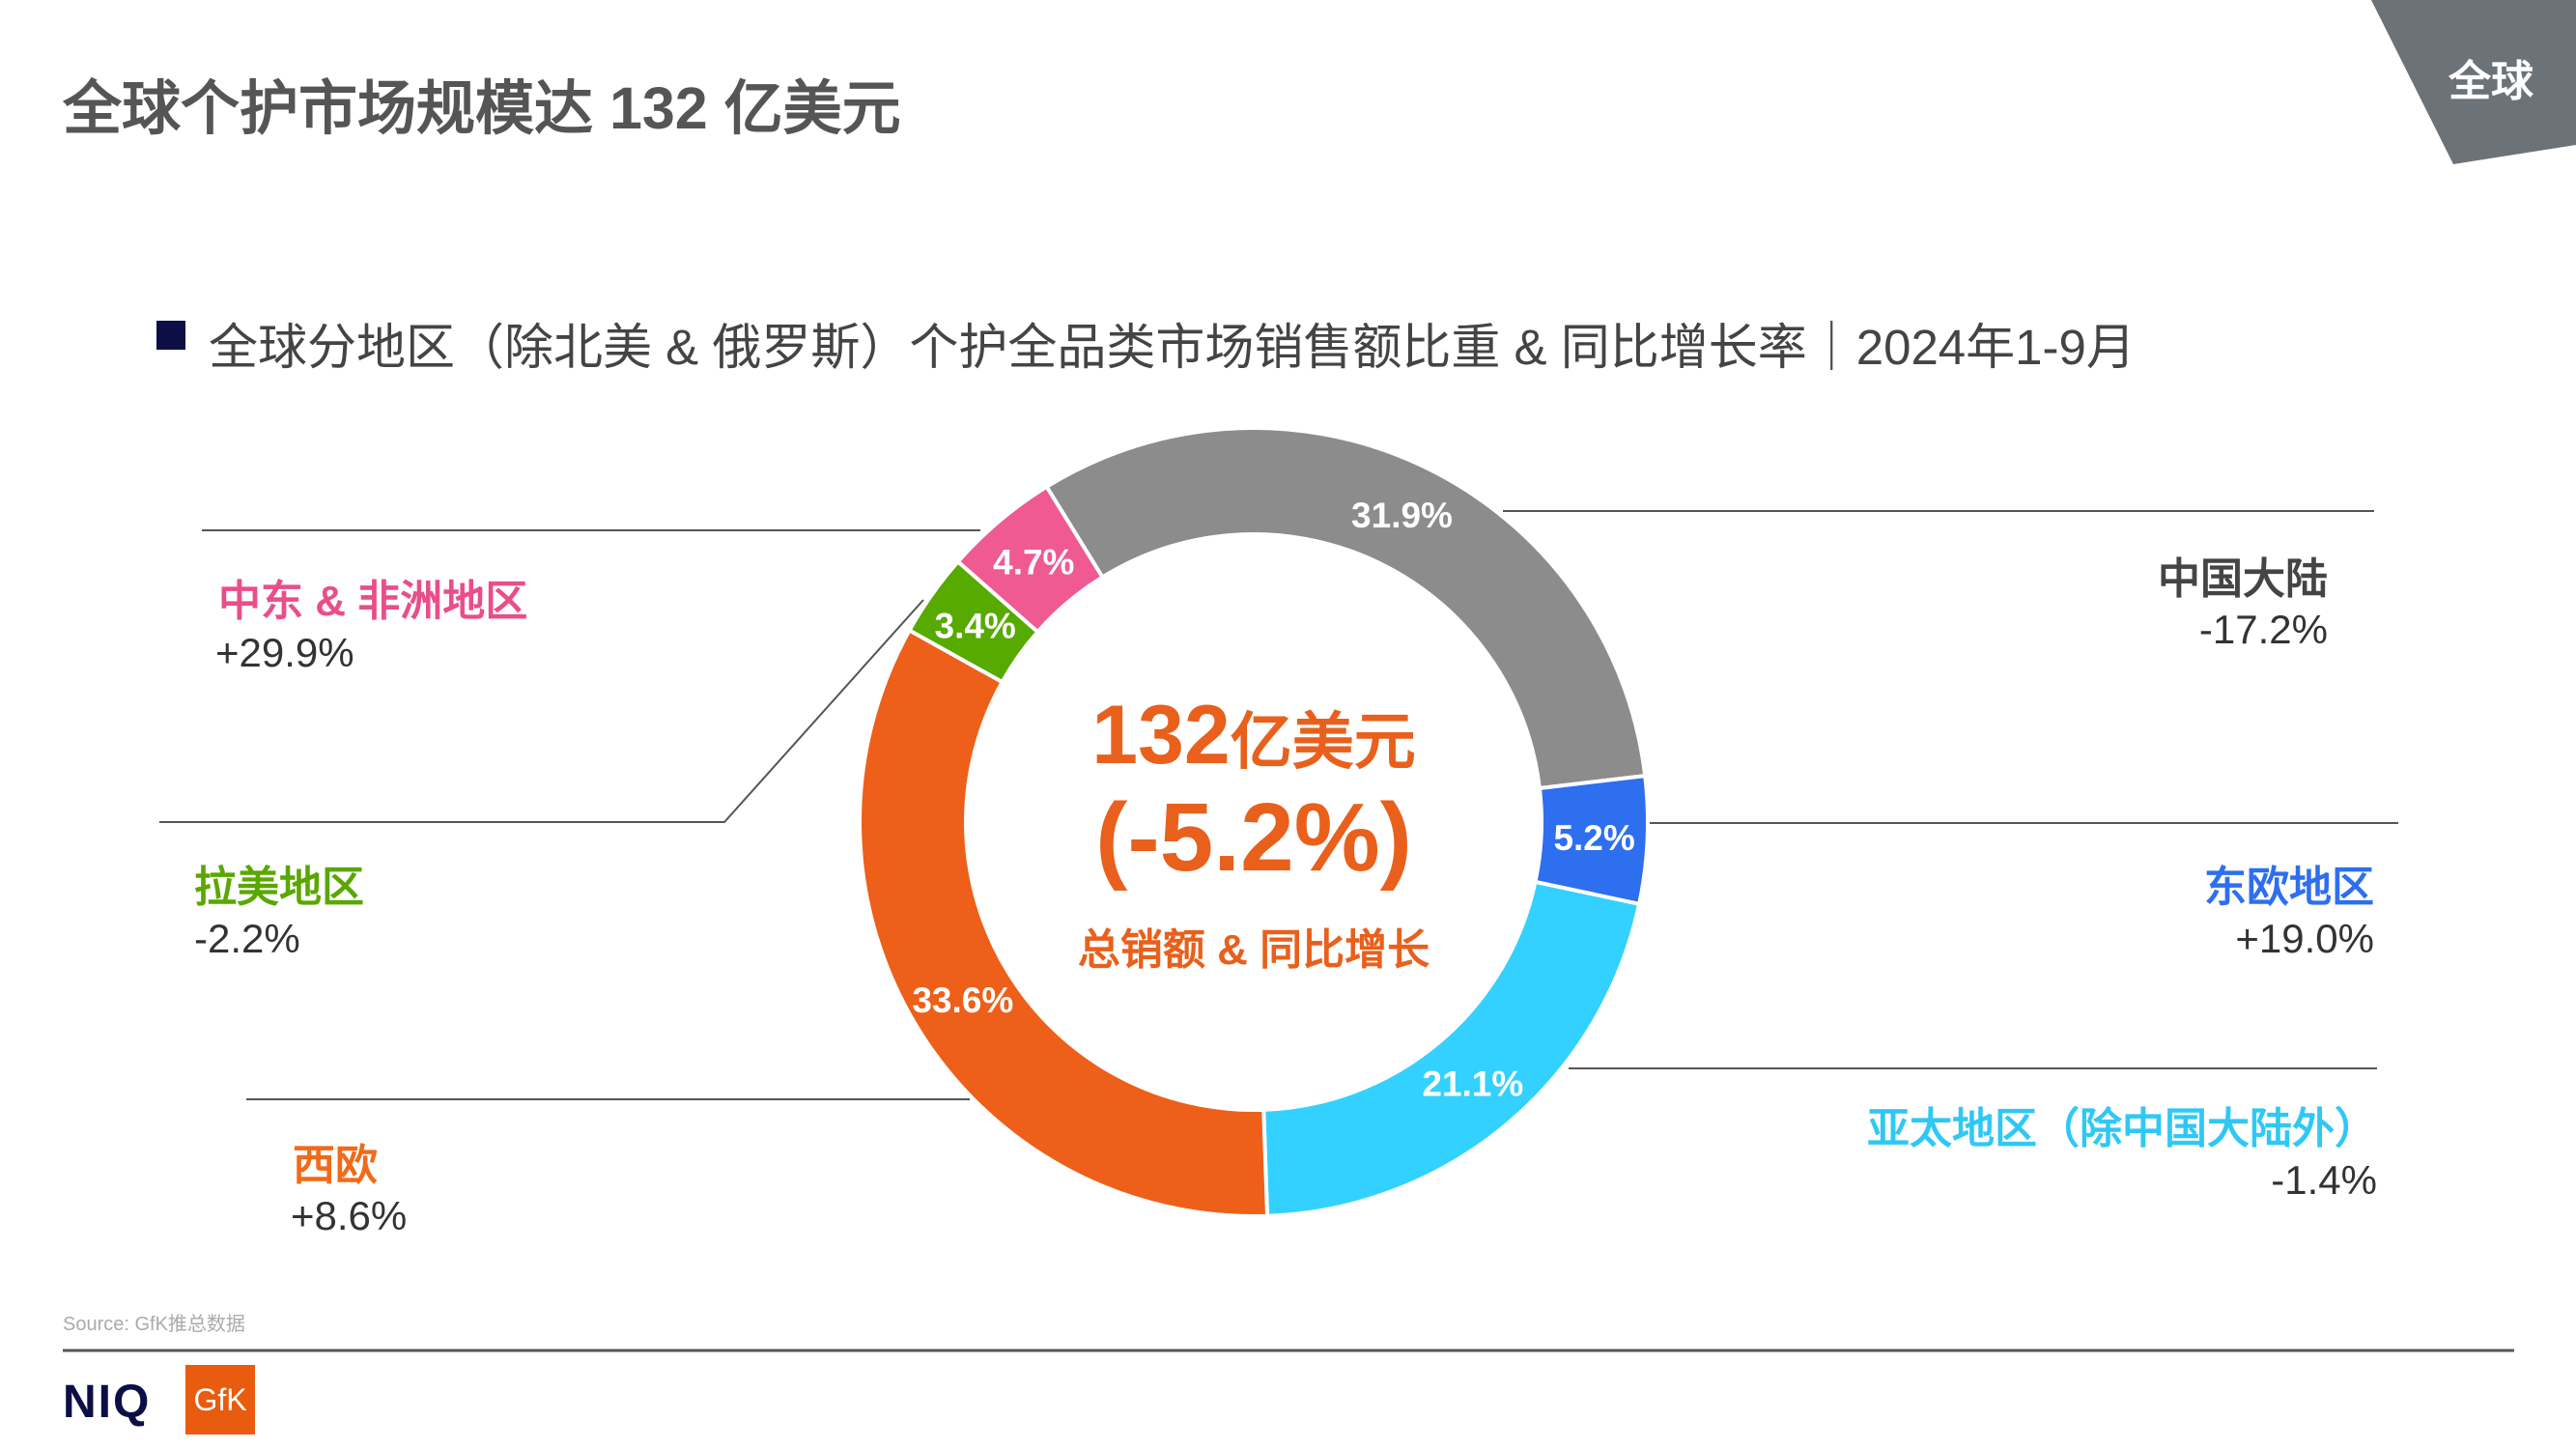 The width and height of the screenshot is (2576, 1449). I want to click on region-label-east-europe: 东欧地区, so click(2289, 887).